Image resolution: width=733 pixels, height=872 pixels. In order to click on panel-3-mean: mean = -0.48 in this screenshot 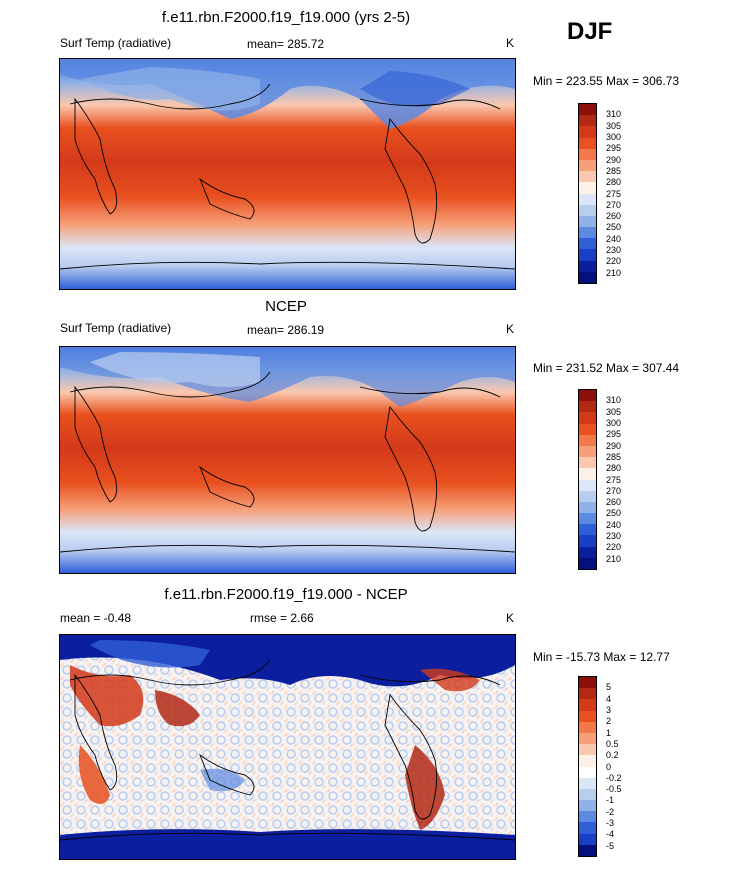, I will do `click(96, 618)`.